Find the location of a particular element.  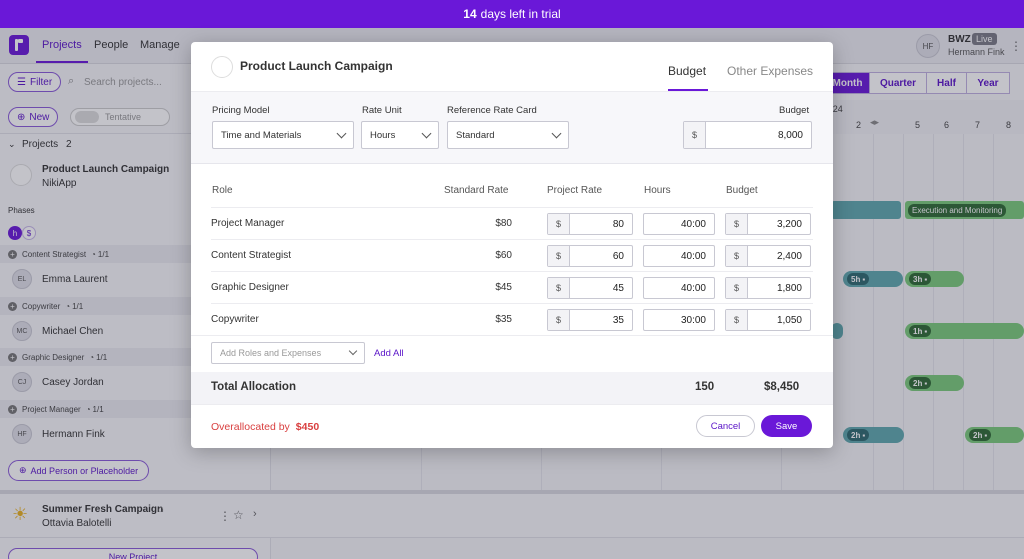

tab-projects: Projects is located at coordinates (62, 45).